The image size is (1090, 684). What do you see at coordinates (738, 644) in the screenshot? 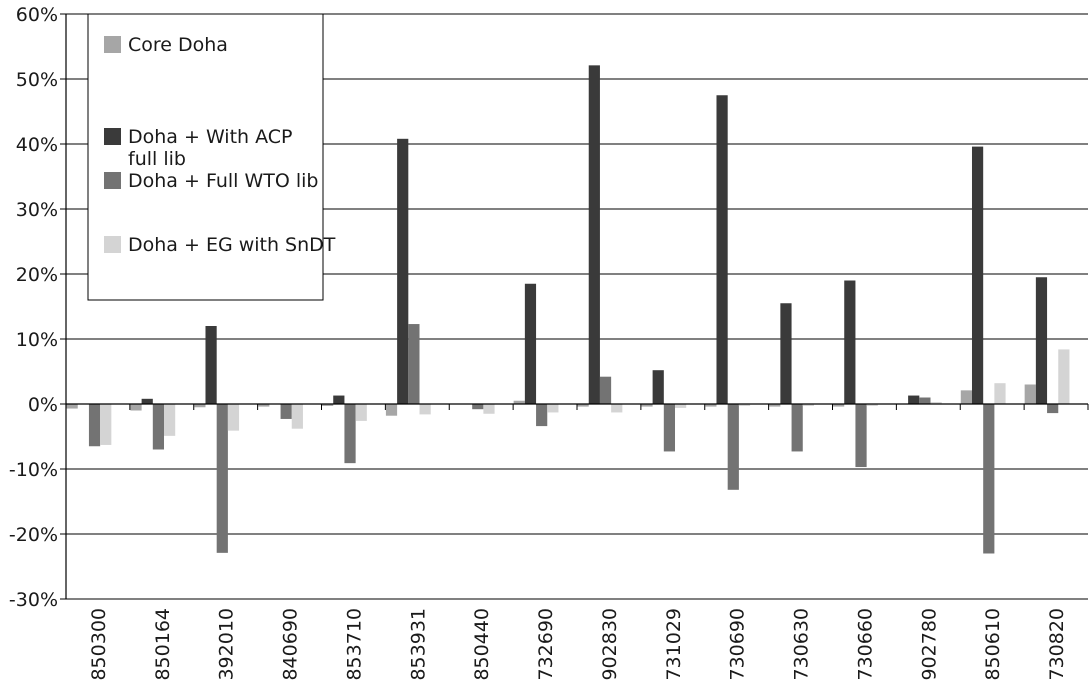
I see `x-tick-label: 730690` at bounding box center [738, 644].